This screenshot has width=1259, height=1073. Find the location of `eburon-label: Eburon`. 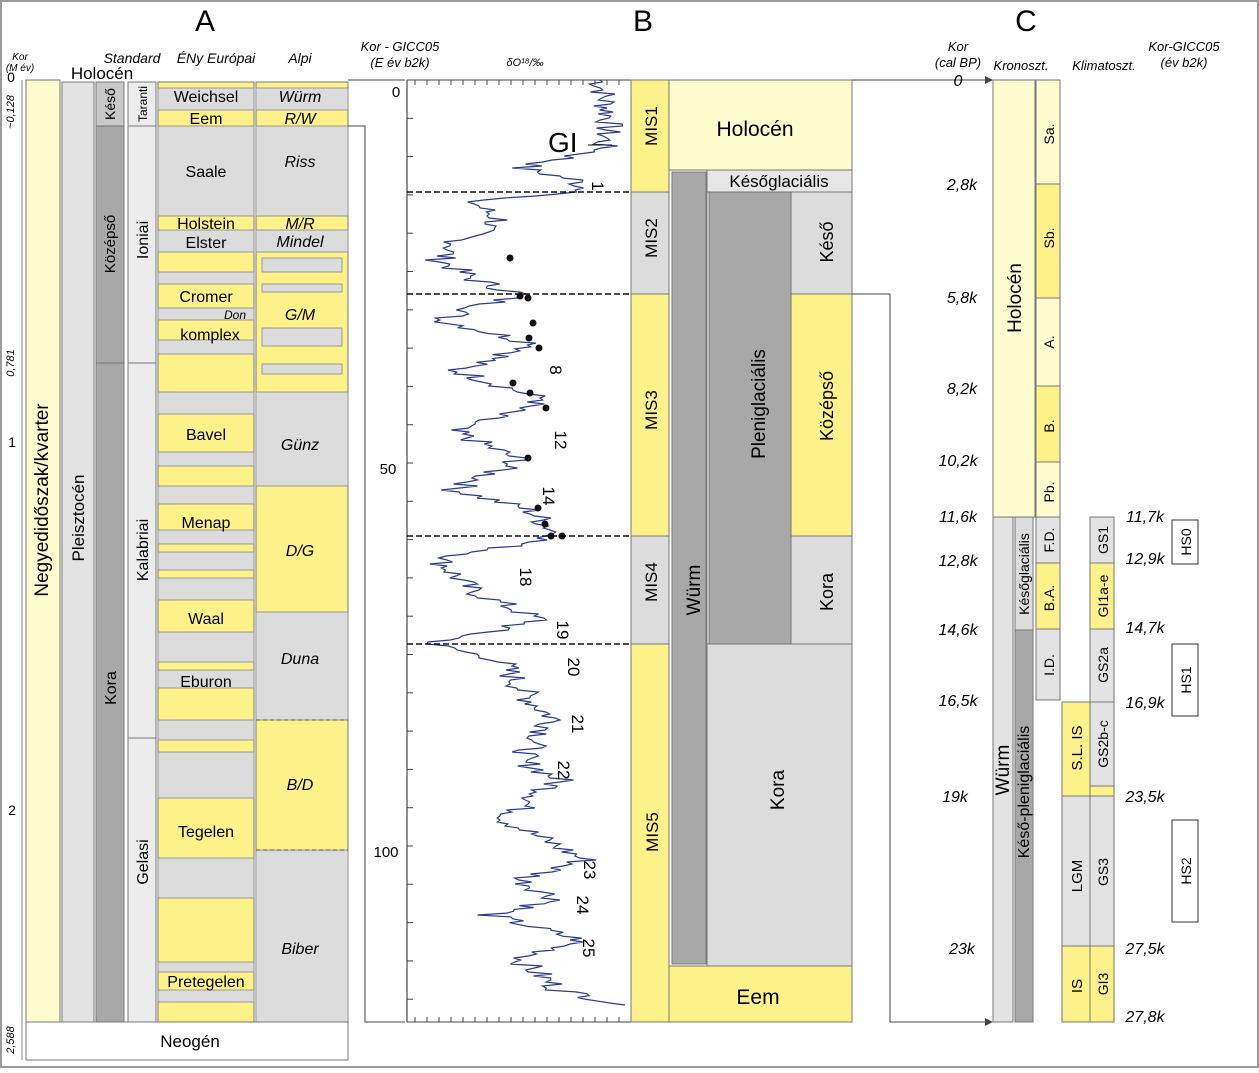

eburon-label: Eburon is located at coordinates (206, 682).